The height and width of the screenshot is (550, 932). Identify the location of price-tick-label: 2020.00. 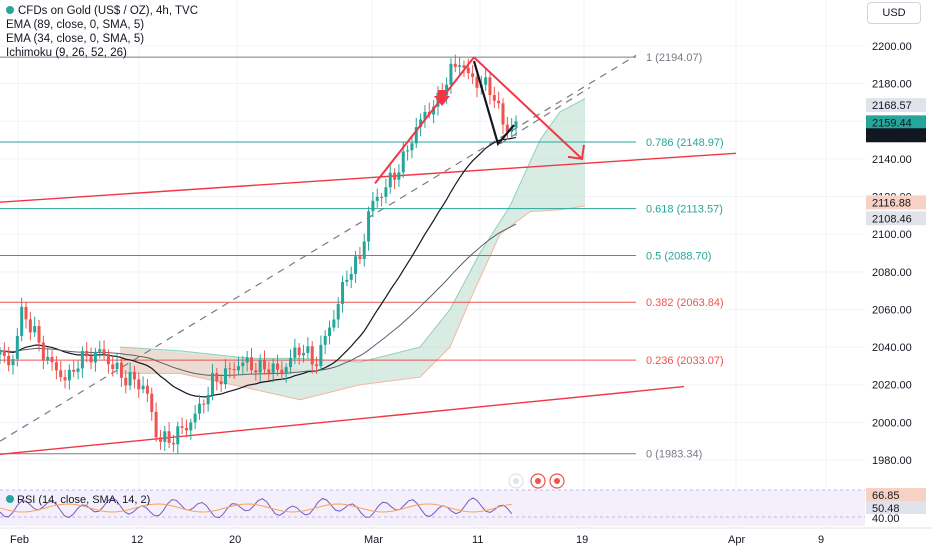
(892, 386).